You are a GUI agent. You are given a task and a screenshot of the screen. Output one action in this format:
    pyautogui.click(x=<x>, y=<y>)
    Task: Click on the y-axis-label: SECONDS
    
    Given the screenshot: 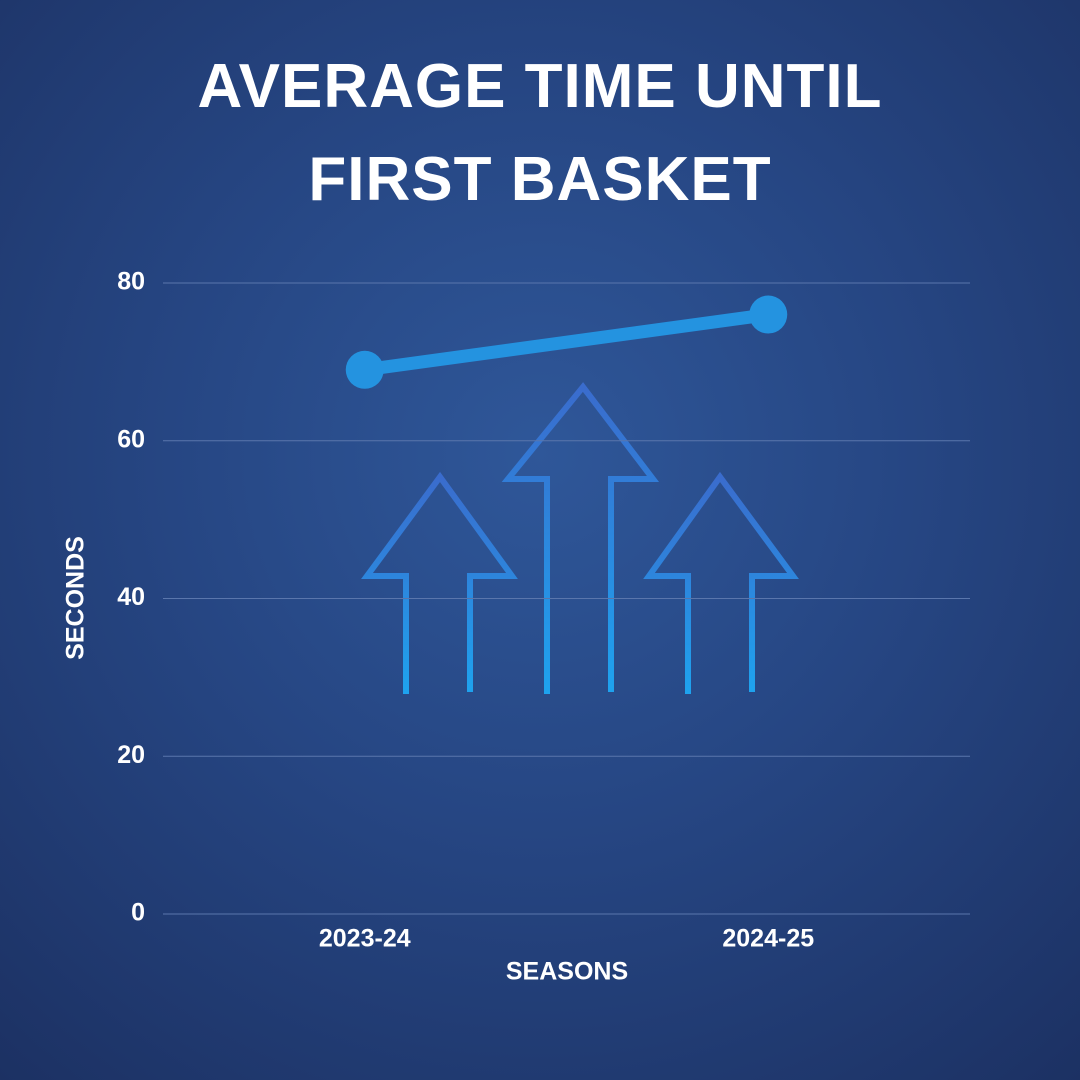 What is the action you would take?
    pyautogui.click(x=76, y=598)
    